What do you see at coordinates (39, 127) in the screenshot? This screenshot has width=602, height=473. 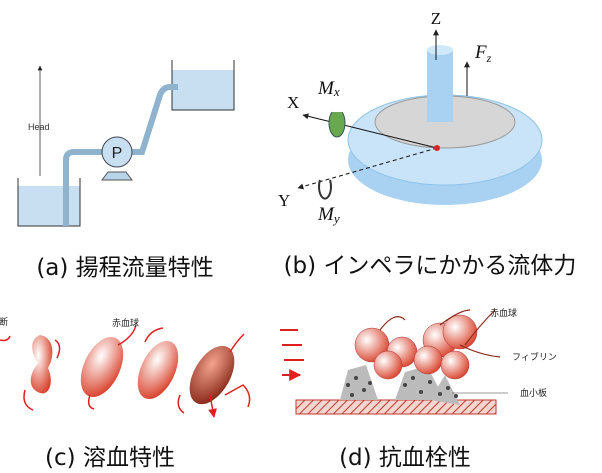 I see `head-label: Head` at bounding box center [39, 127].